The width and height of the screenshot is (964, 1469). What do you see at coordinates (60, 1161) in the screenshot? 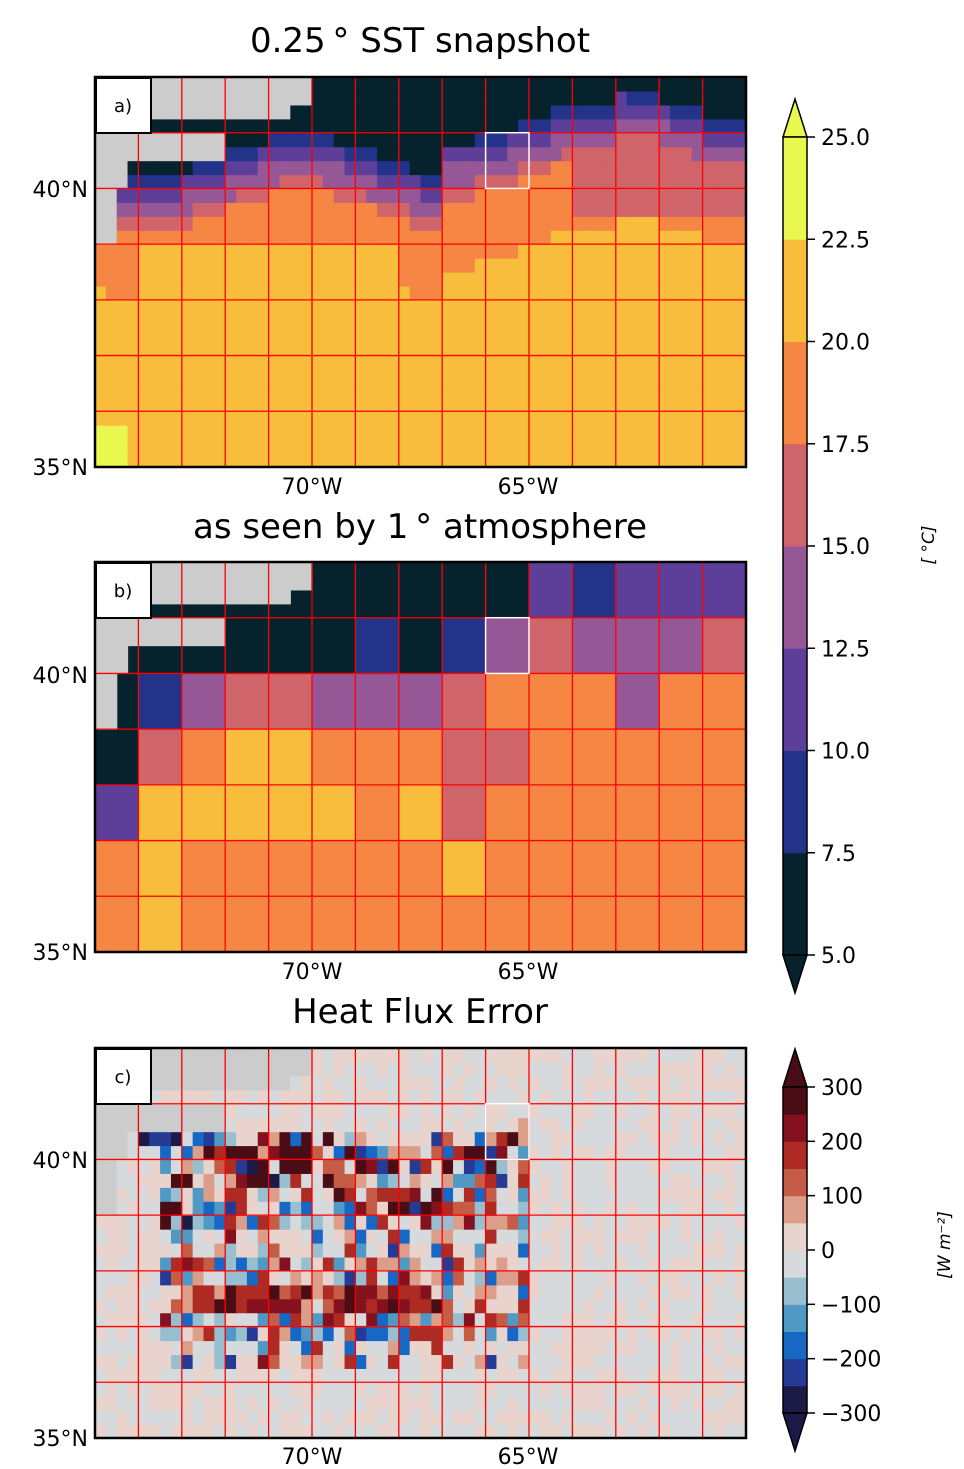
I see `ytick-c-40n: 40°N` at bounding box center [60, 1161].